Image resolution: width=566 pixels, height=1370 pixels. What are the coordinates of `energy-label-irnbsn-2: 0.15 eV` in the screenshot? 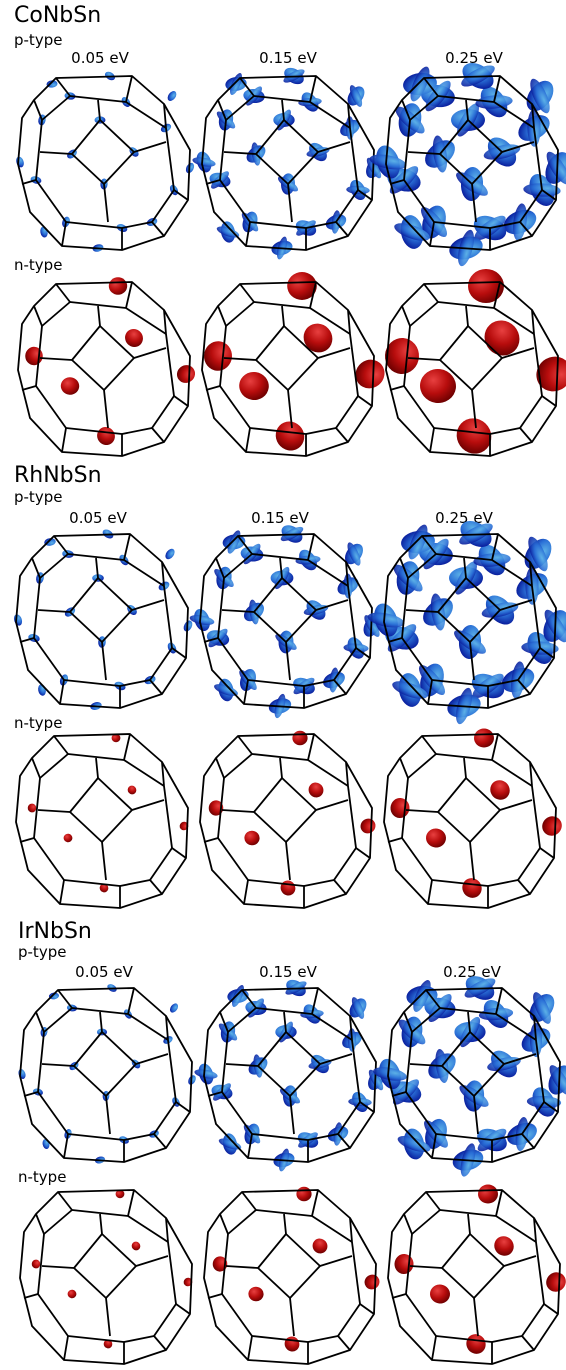 It's located at (288, 972).